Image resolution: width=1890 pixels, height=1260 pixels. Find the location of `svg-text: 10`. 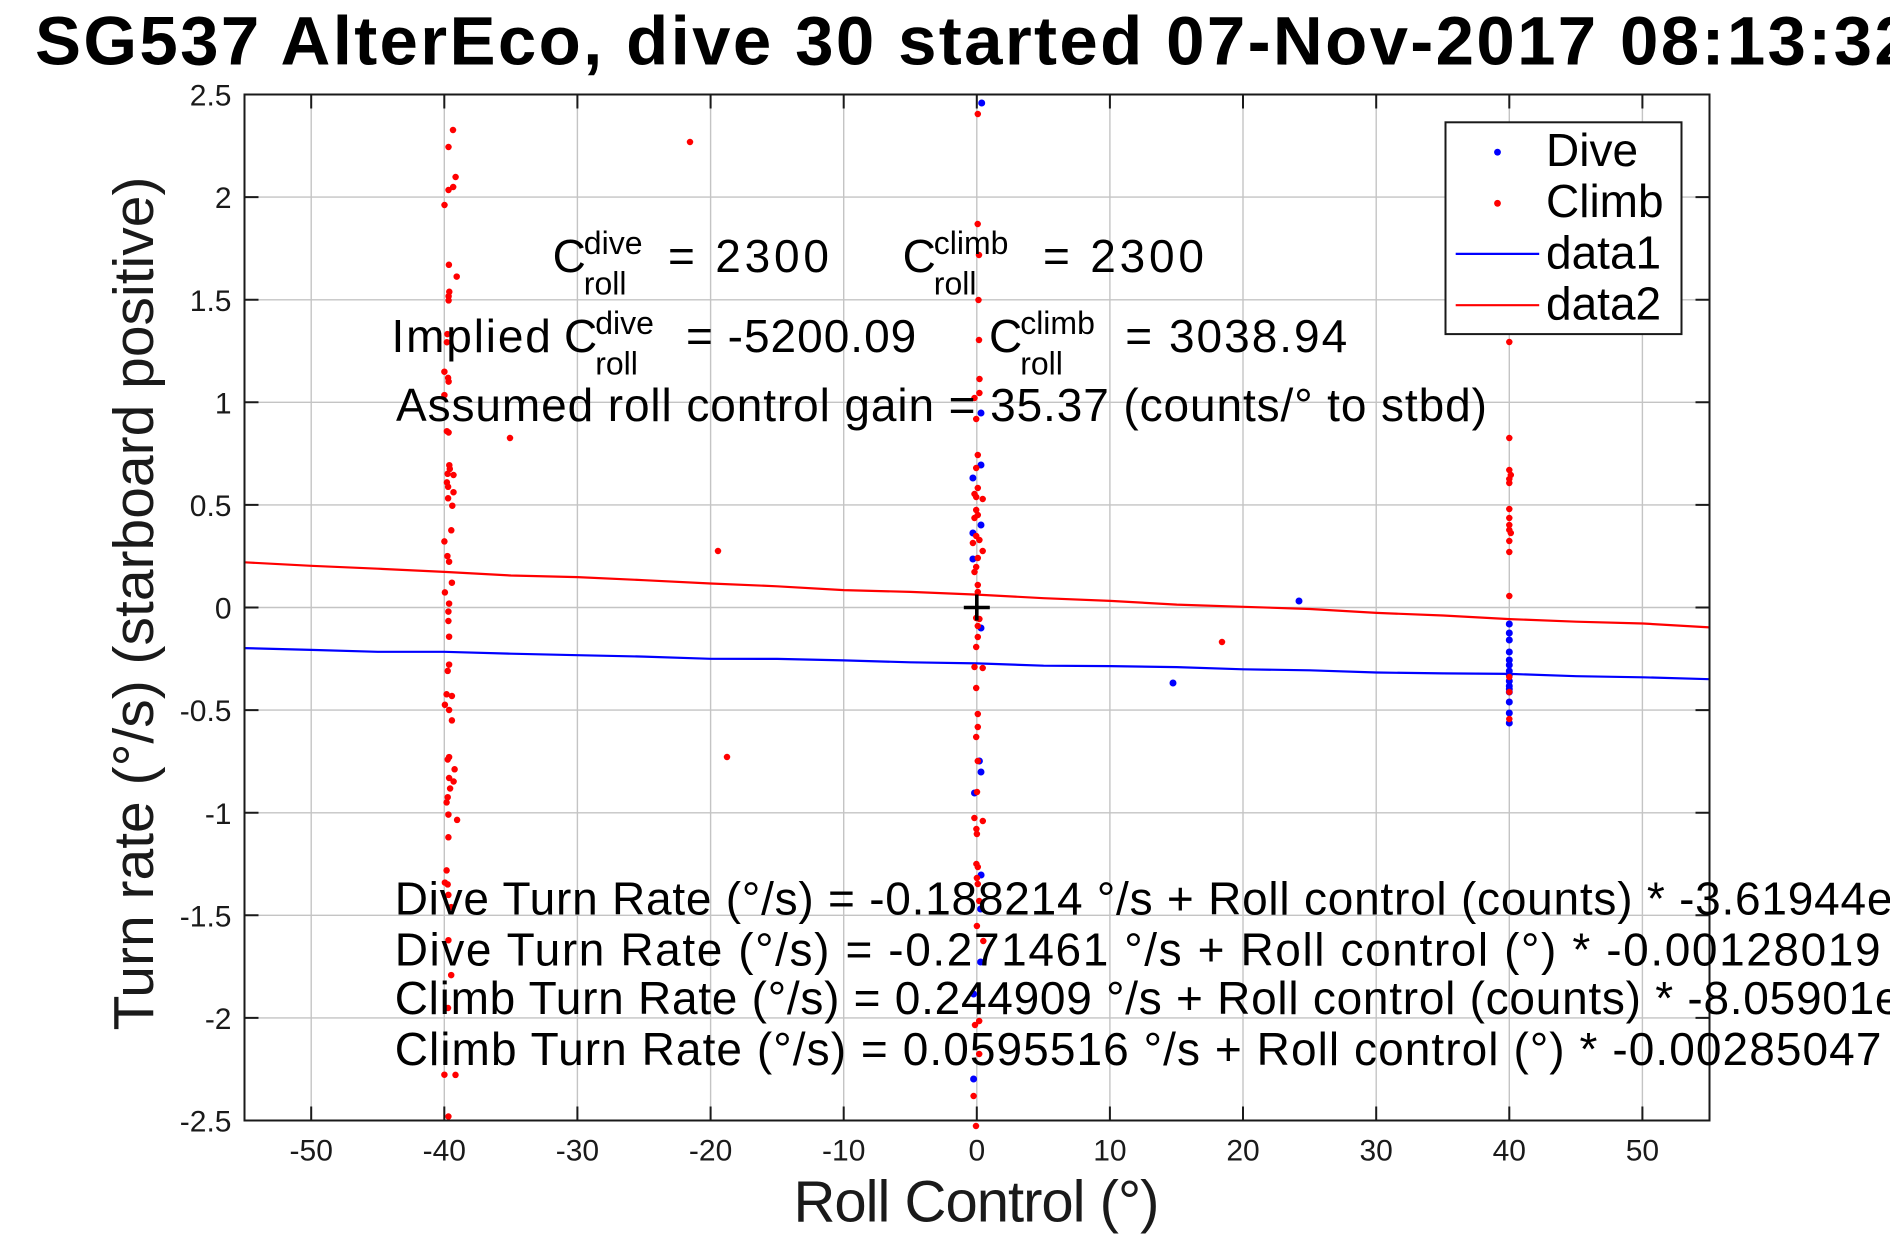

svg-text: 10 is located at coordinates (1109, 1151).